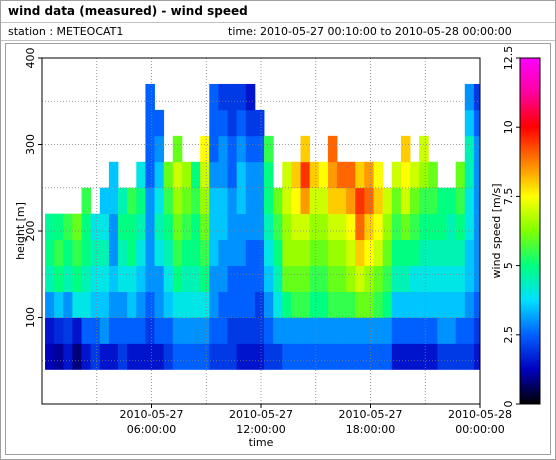  Describe the element at coordinates (508, 404) in the screenshot. I see `colorbar-tick-label: 0` at that location.